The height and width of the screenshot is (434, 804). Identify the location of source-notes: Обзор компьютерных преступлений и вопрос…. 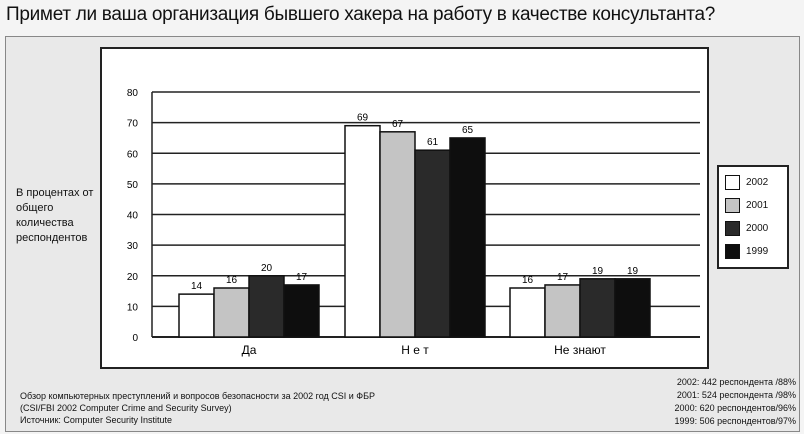
(197, 408).